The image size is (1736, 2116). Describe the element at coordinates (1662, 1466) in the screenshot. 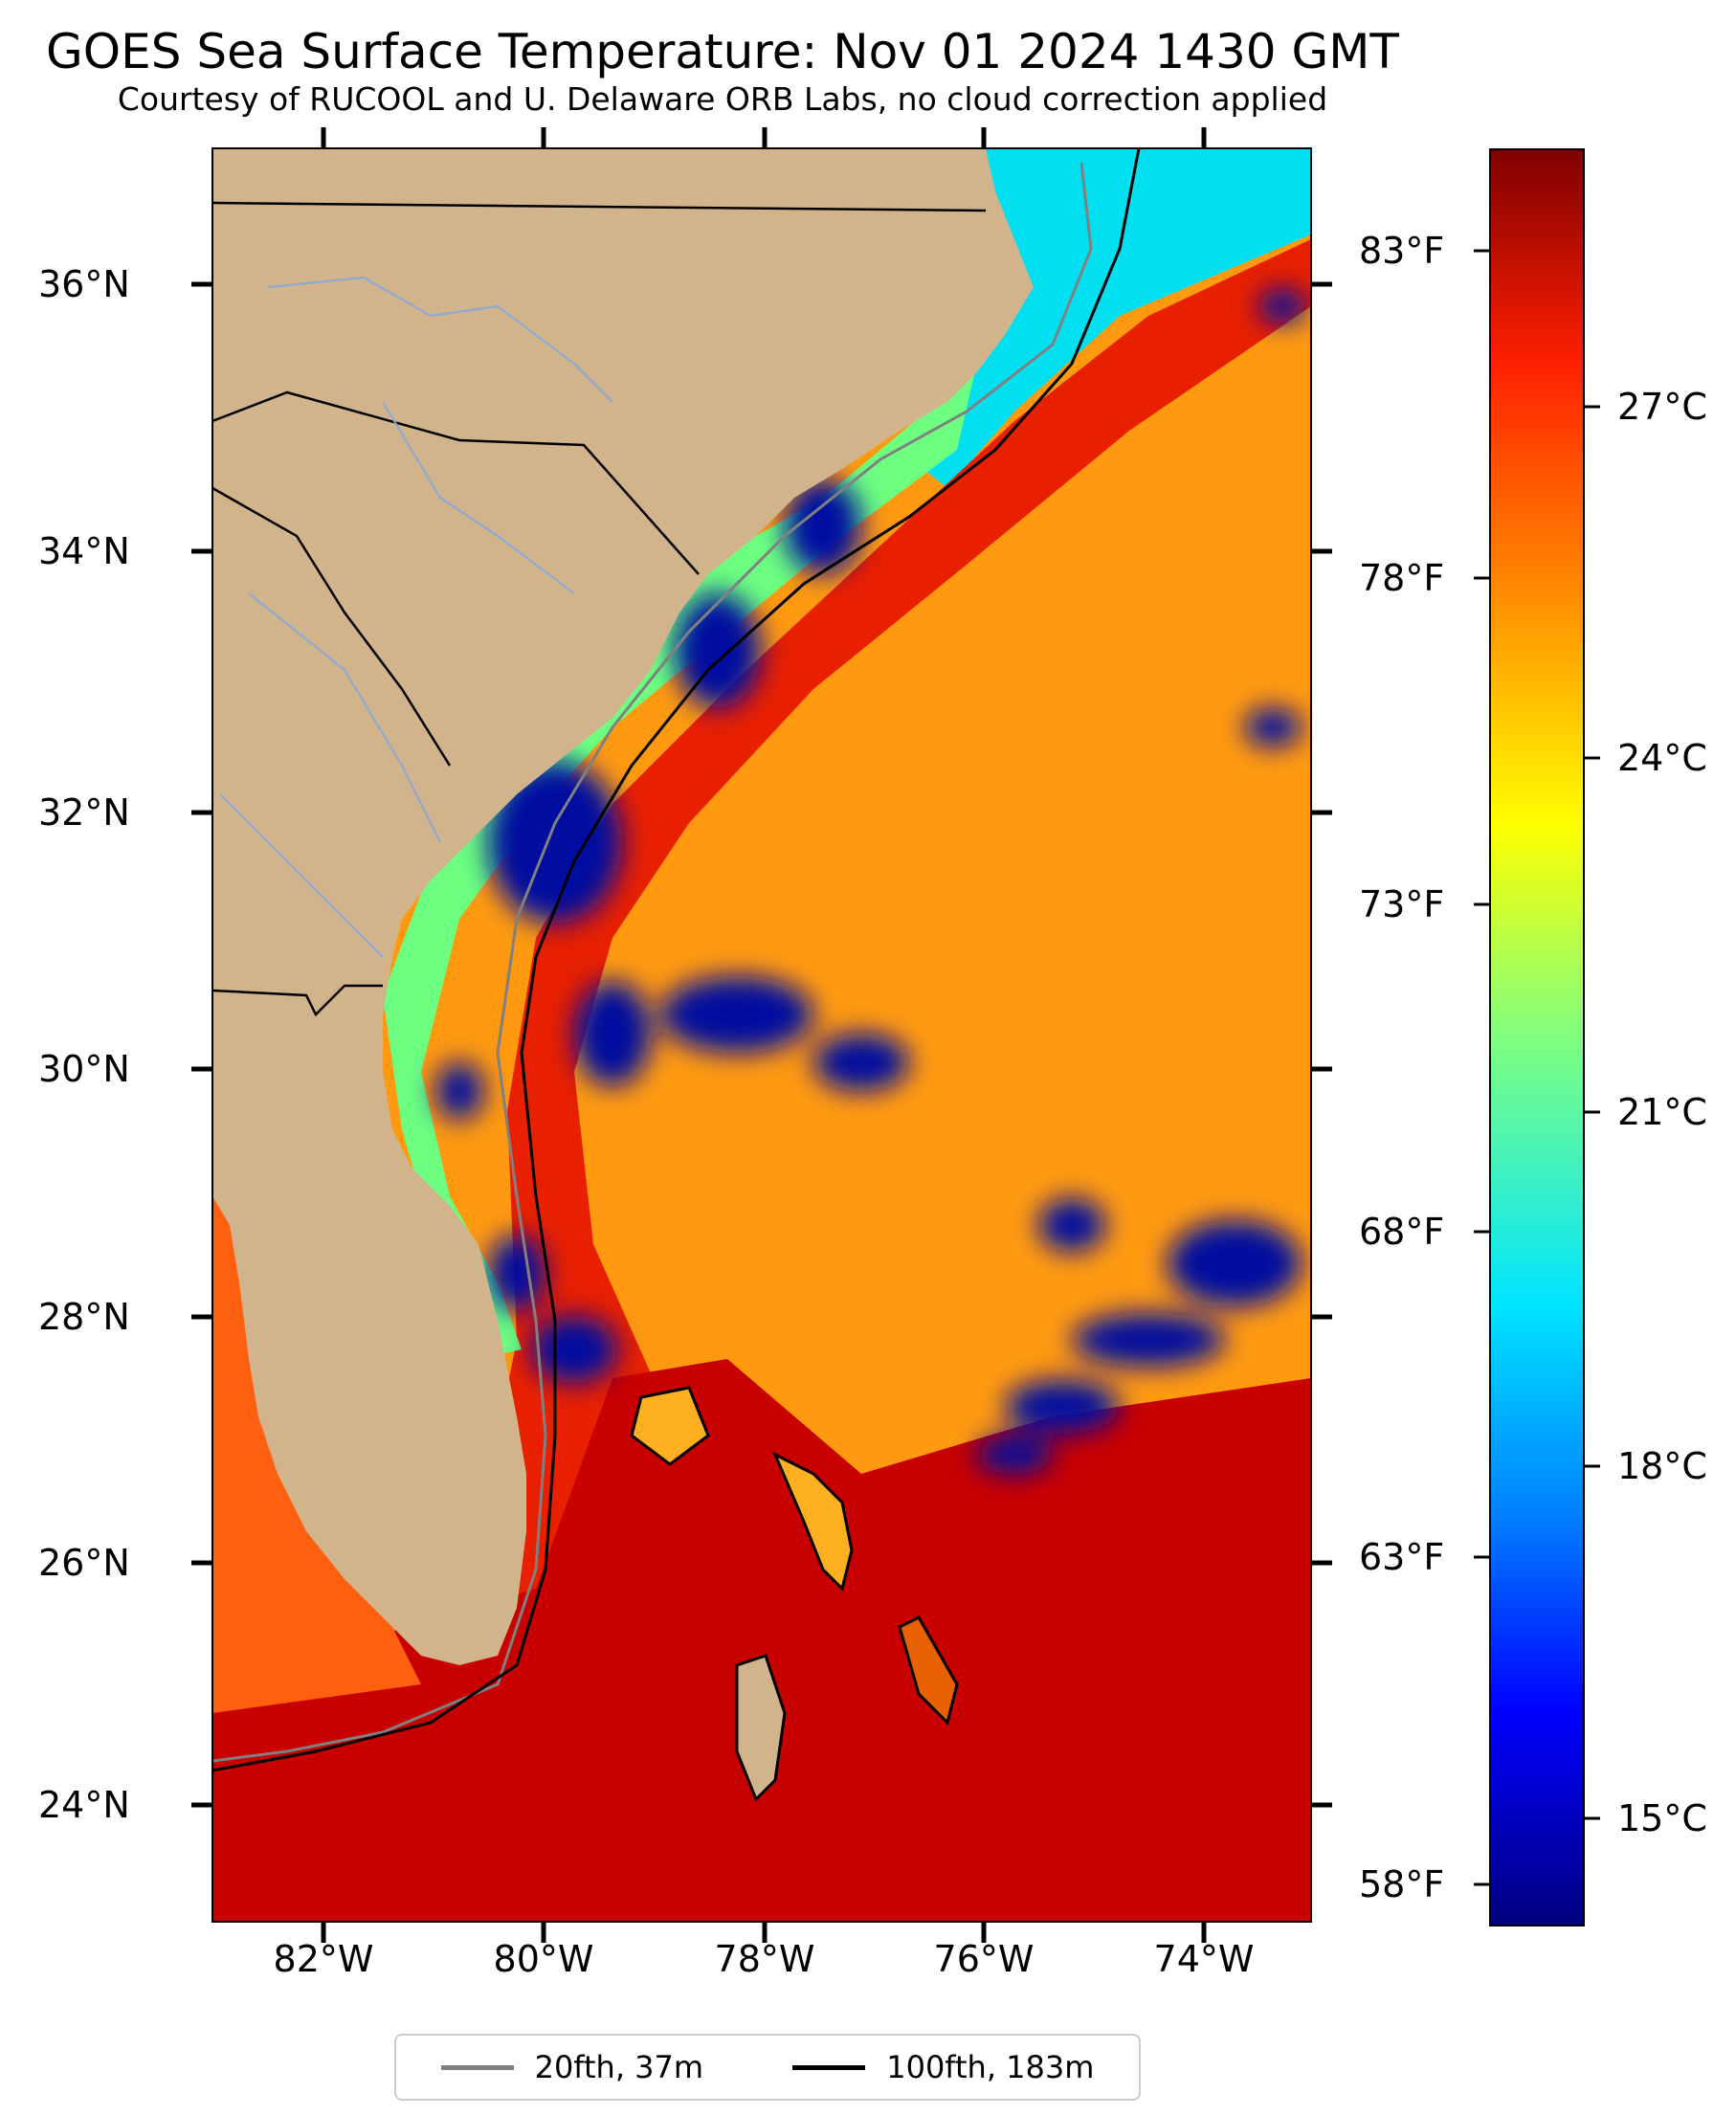

I see `celsius-label-18: 18°C` at that location.